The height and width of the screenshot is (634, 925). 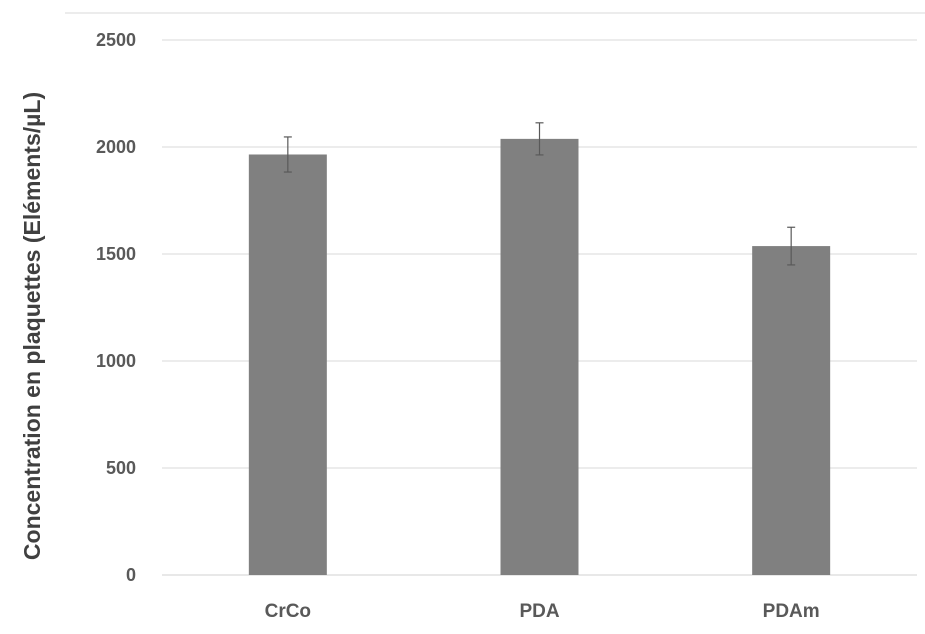 What do you see at coordinates (116, 361) in the screenshot?
I see `y-tick-label: 1000` at bounding box center [116, 361].